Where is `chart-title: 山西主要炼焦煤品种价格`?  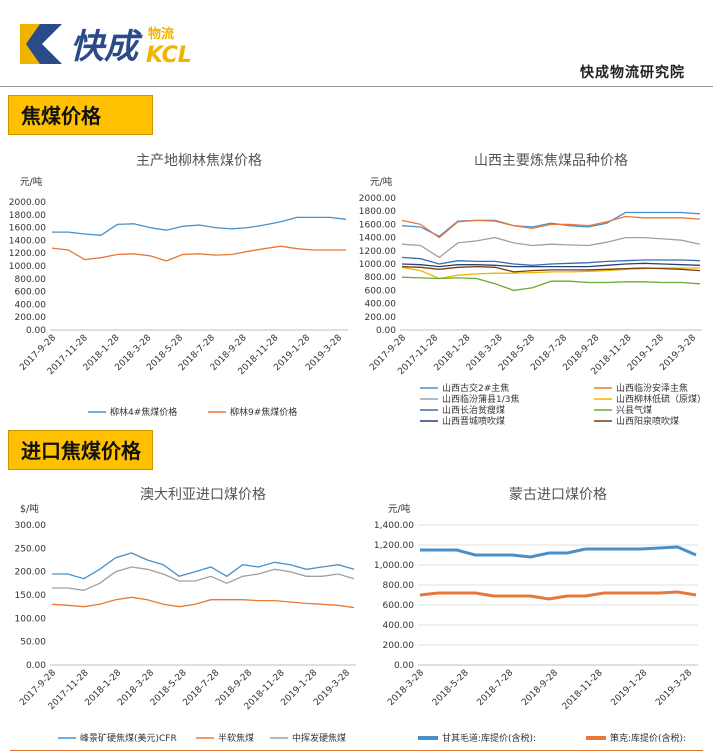
chart-title: 山西主要炼焦煤品种价格 is located at coordinates (551, 161).